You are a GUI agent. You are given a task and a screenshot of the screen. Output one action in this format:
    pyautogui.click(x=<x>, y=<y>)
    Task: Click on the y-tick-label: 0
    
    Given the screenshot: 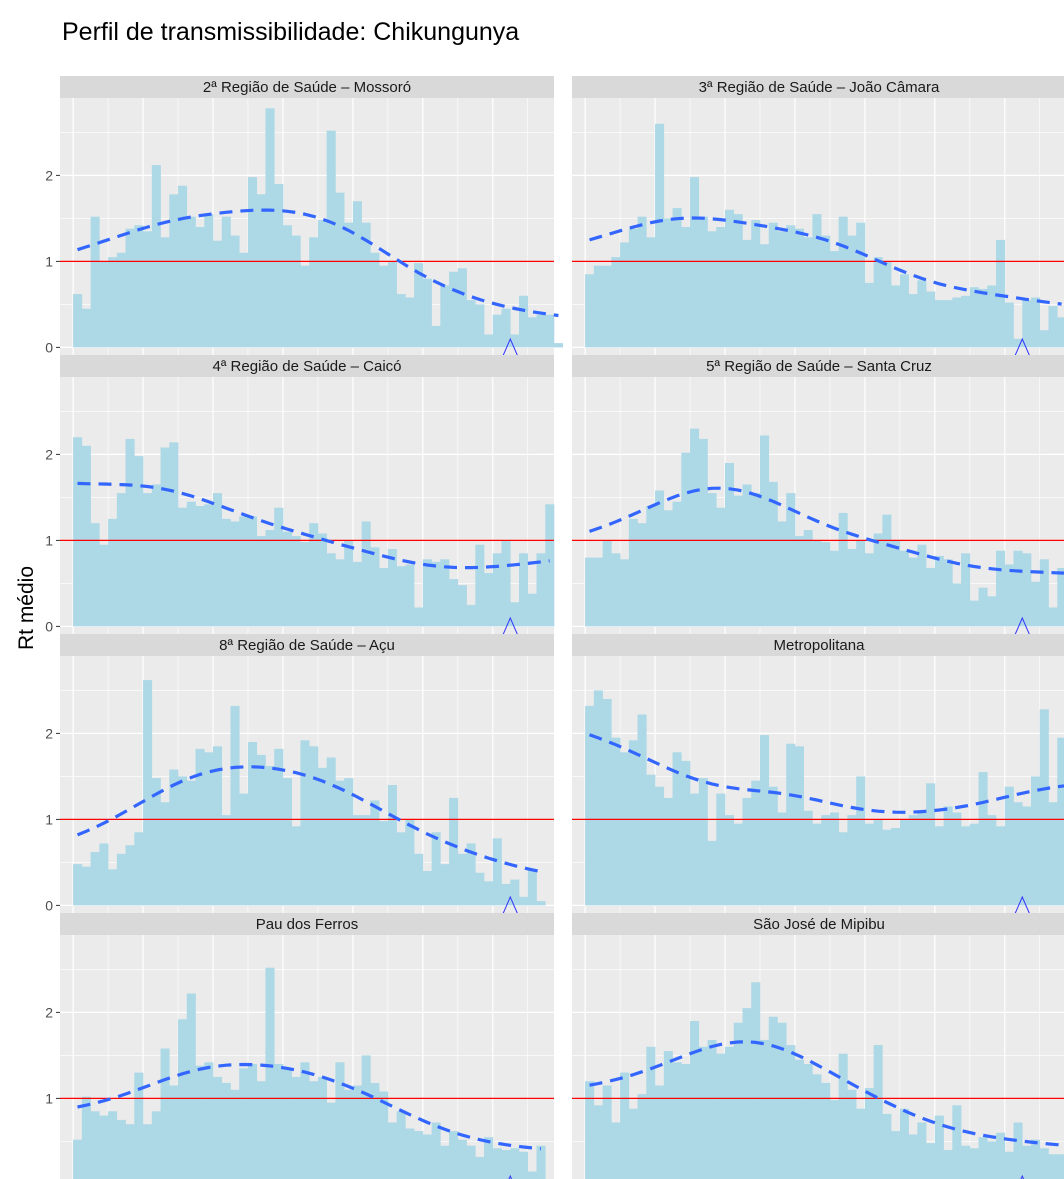 What is the action you would take?
    pyautogui.click(x=49, y=1177)
    